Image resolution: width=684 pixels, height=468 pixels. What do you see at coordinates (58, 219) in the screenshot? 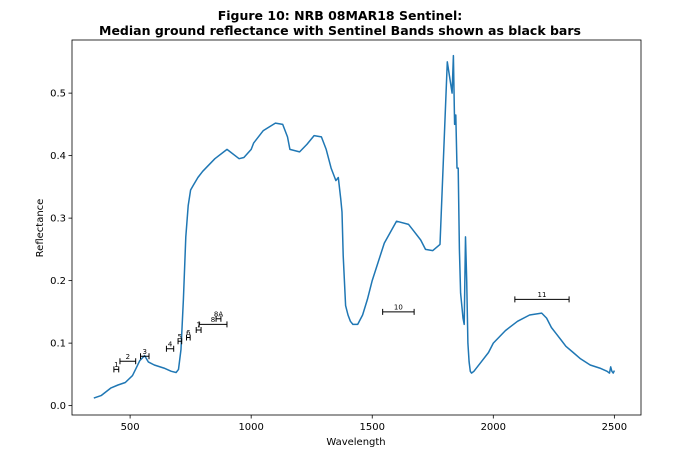
I see `y-tick-label: 0.3` at bounding box center [58, 219].